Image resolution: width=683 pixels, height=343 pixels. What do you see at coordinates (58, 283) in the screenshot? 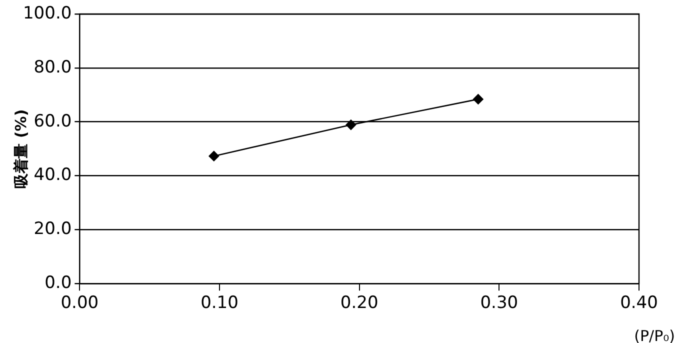
I see `y-tick-label: 0.0` at bounding box center [58, 283].